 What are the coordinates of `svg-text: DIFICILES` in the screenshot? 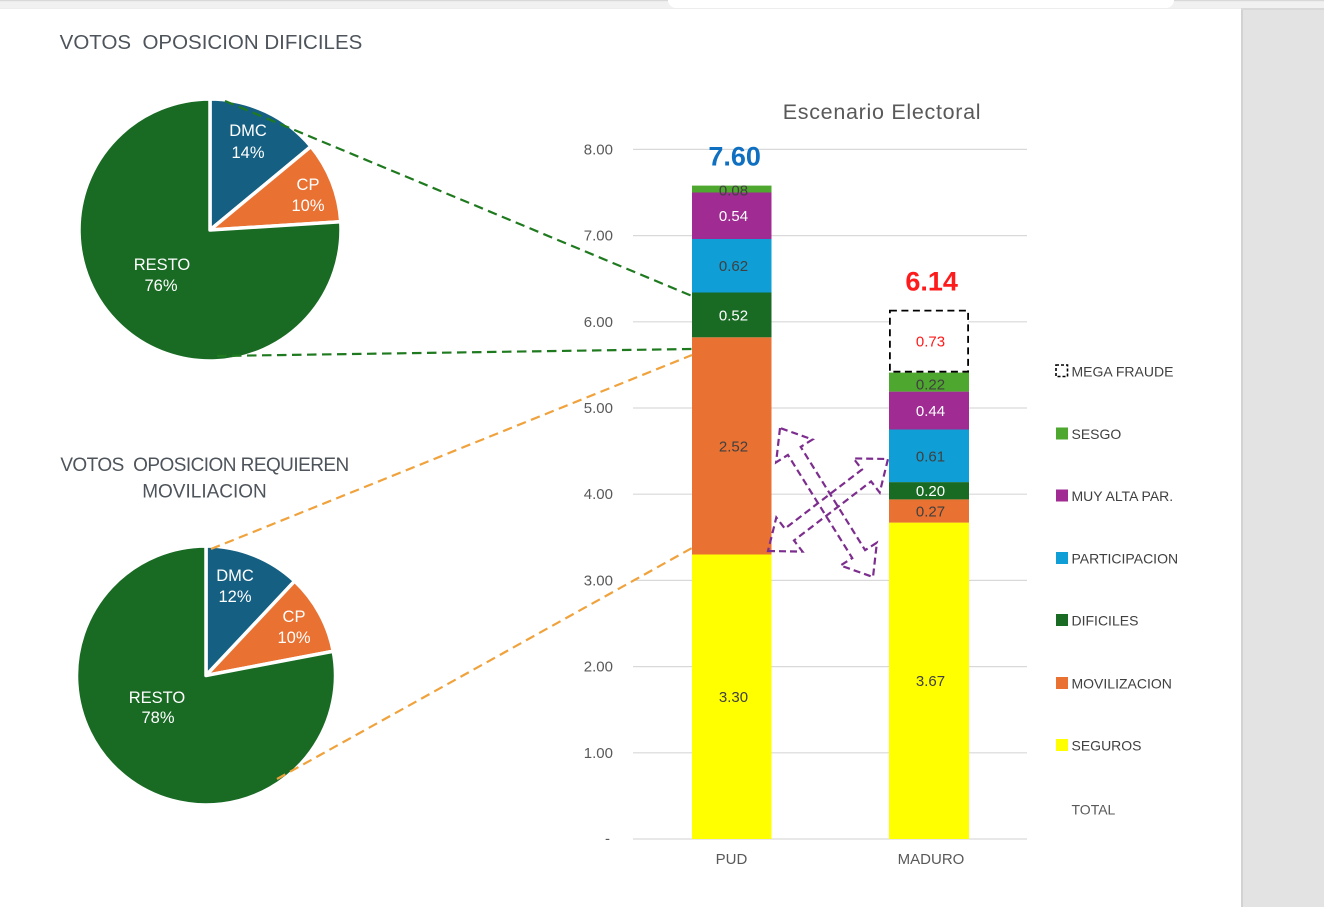 It's located at (1105, 621).